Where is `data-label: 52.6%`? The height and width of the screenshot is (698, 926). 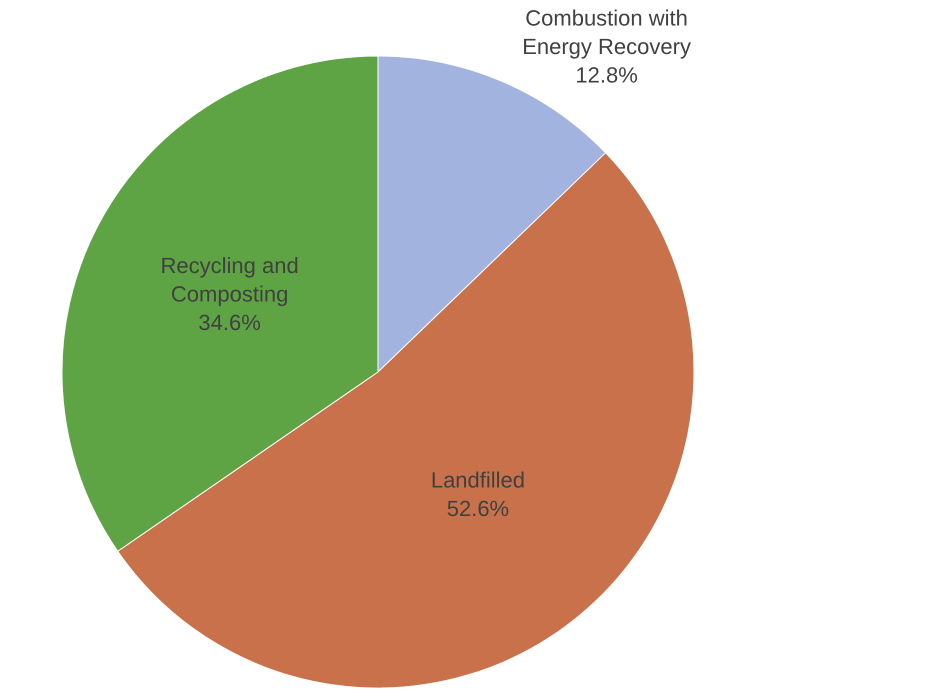 data-label: 52.6% is located at coordinates (478, 509).